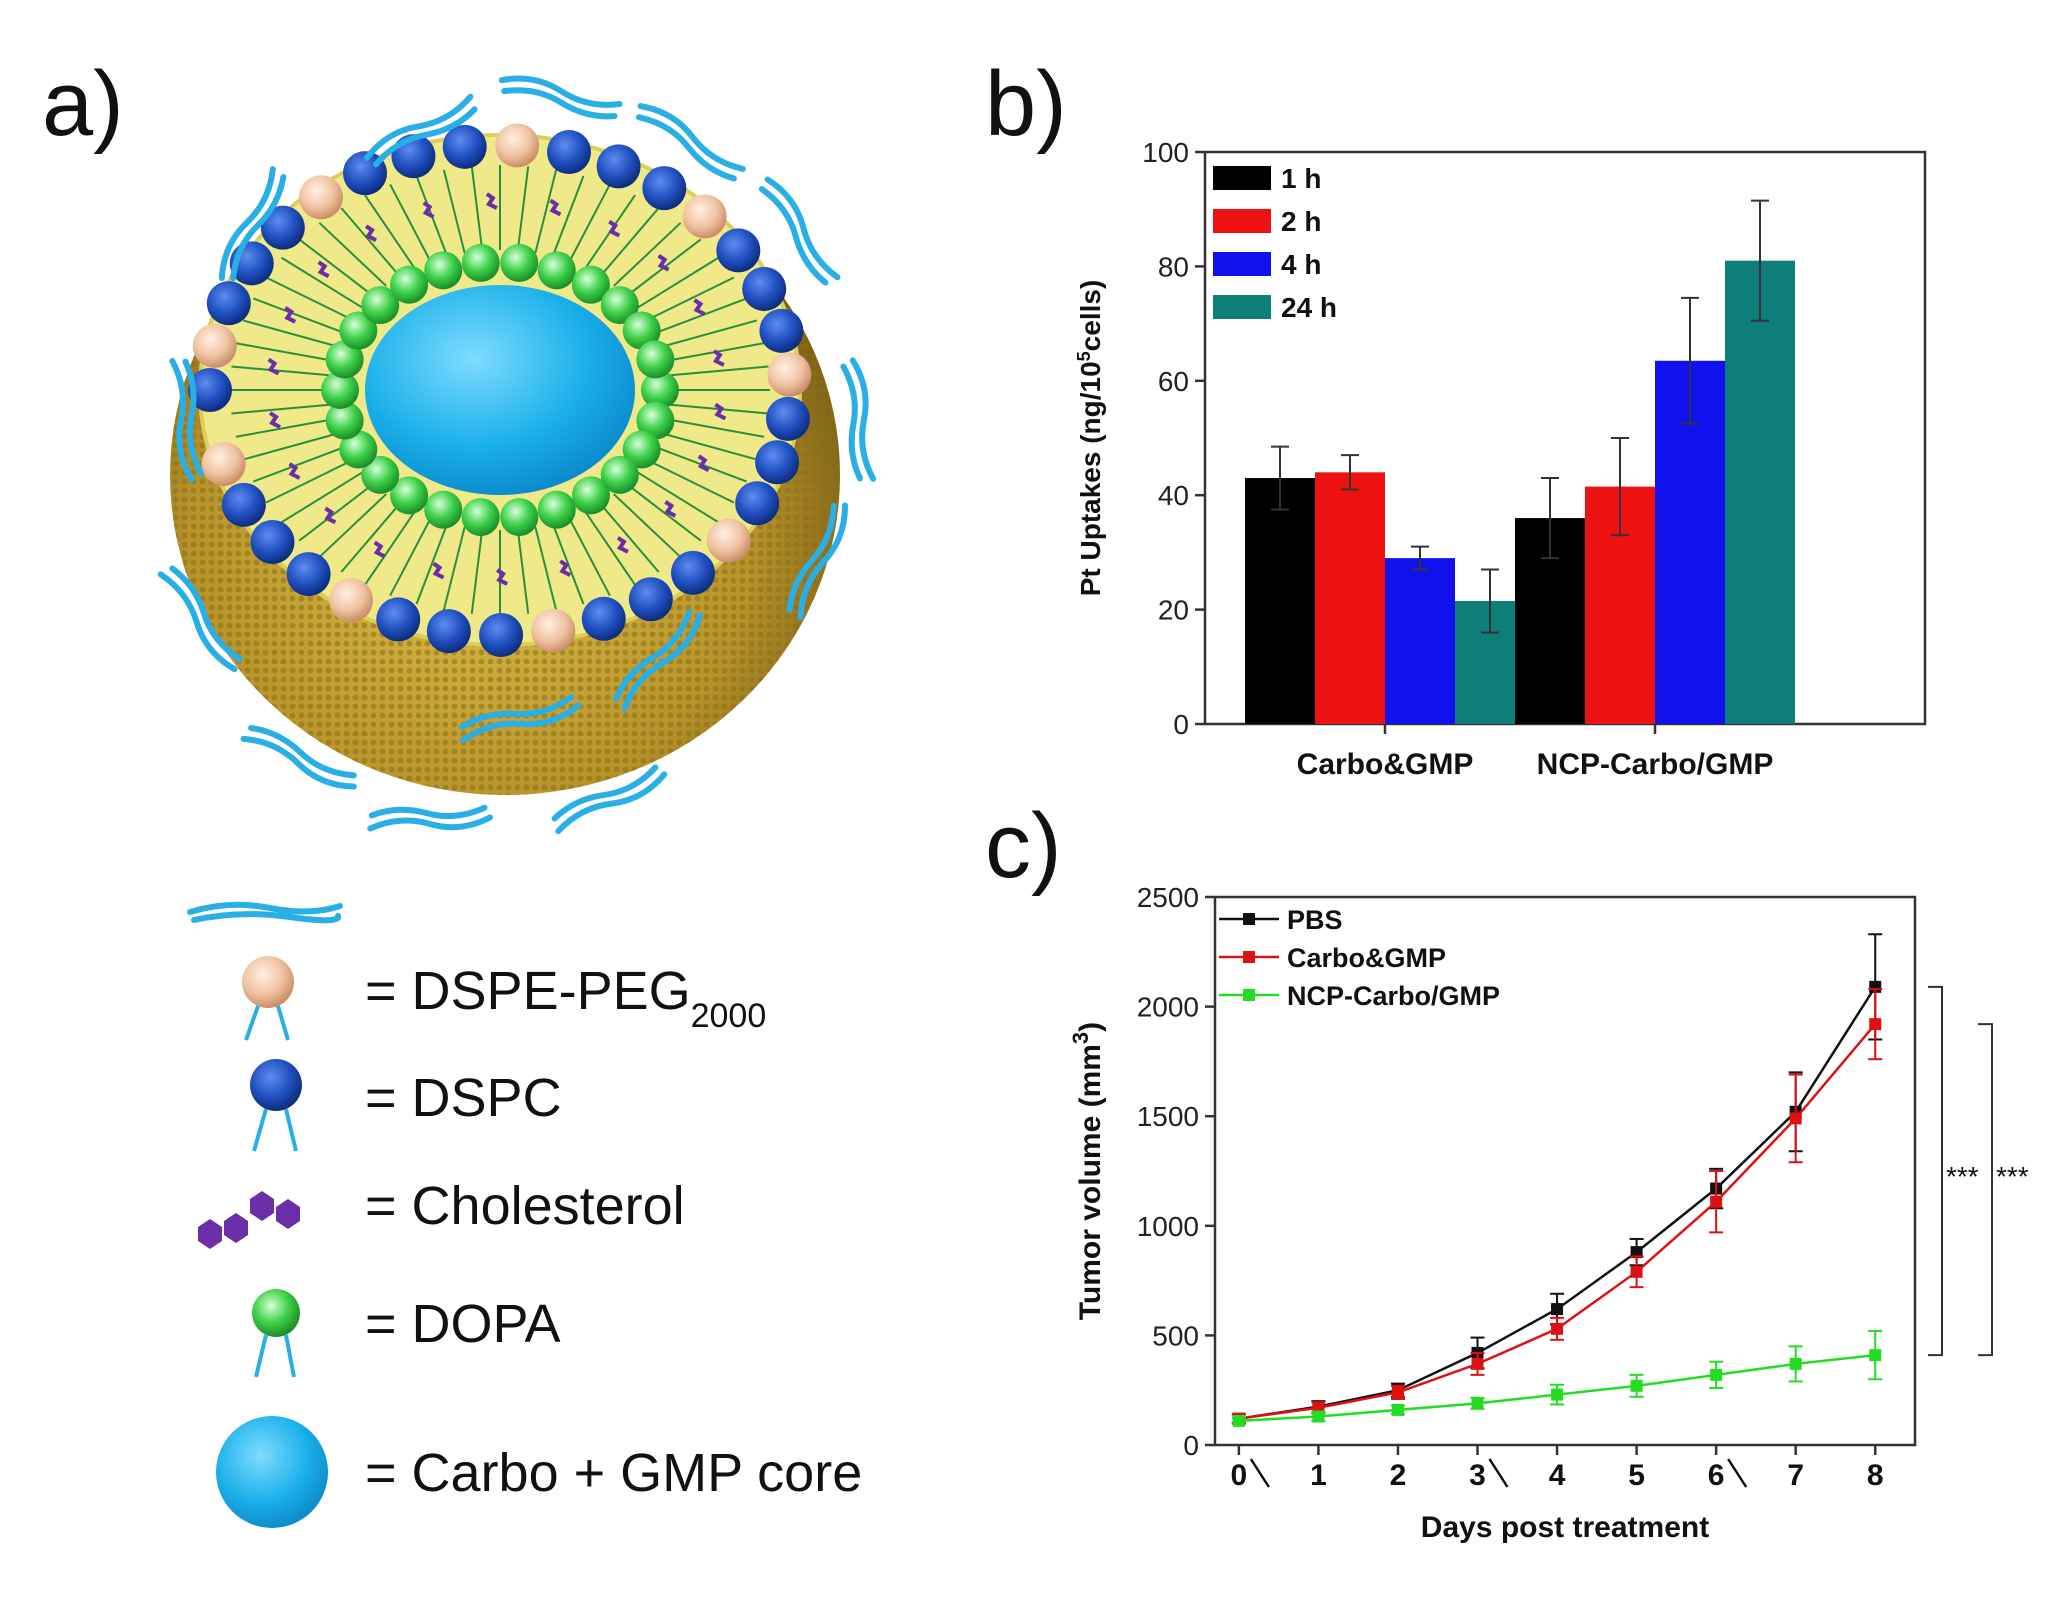 The image size is (2072, 1599). Describe the element at coordinates (1242, 221) in the screenshot. I see `legend-swatch` at that location.